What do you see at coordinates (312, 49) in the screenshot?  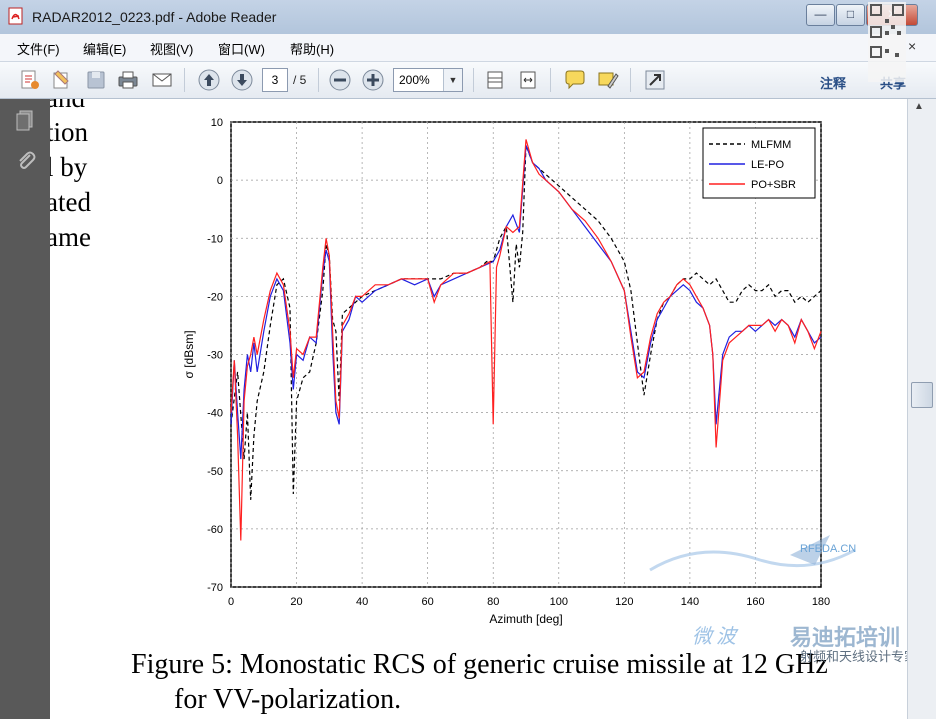 I see `menu-help: 帮助(H)` at bounding box center [312, 49].